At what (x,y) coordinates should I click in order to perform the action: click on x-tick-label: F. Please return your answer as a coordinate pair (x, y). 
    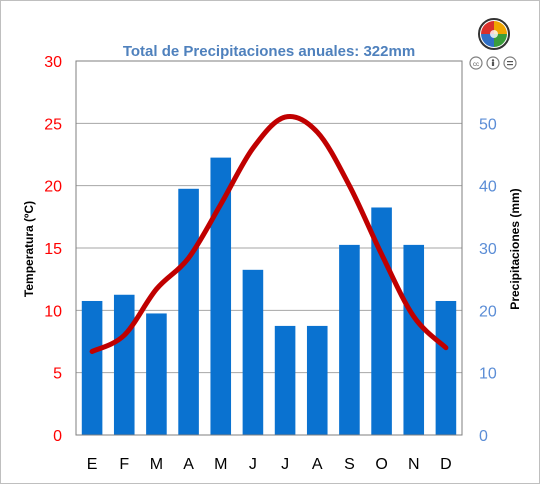
    Looking at the image, I should click on (124, 464).